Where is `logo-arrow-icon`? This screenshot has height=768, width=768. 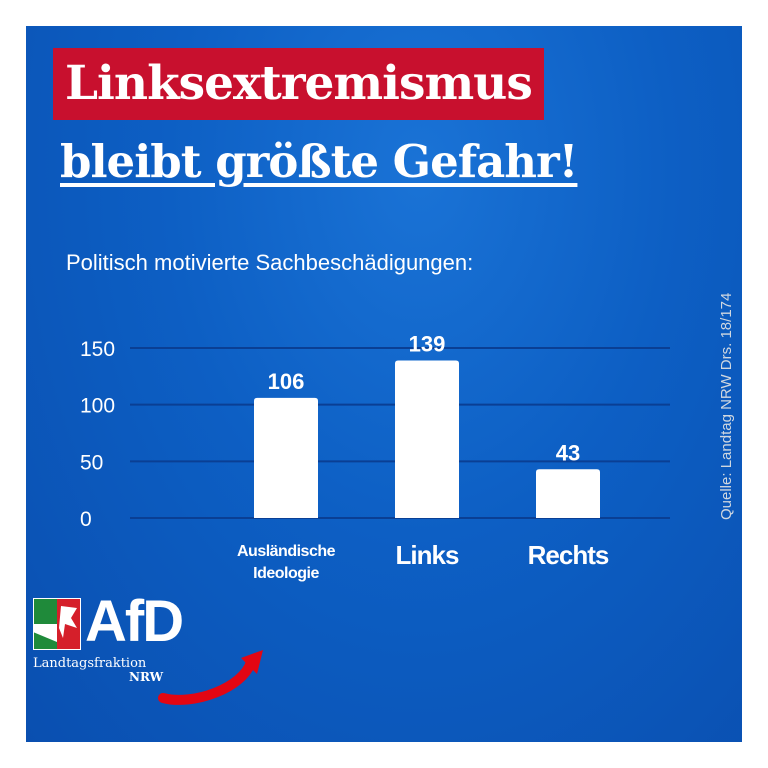
logo-arrow-icon is located at coordinates (210, 677).